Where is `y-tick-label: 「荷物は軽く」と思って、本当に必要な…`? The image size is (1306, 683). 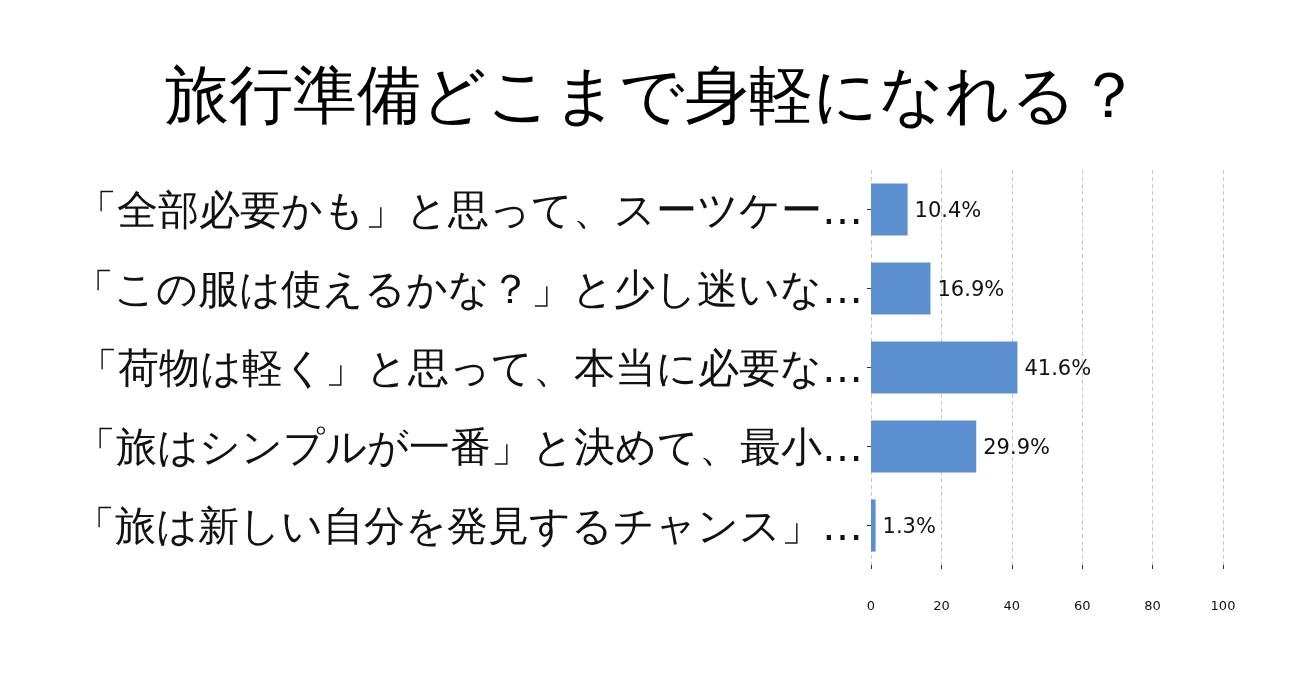
y-tick-label: 「荷物は軽く」と思って、本当に必要な… is located at coordinates (470, 367).